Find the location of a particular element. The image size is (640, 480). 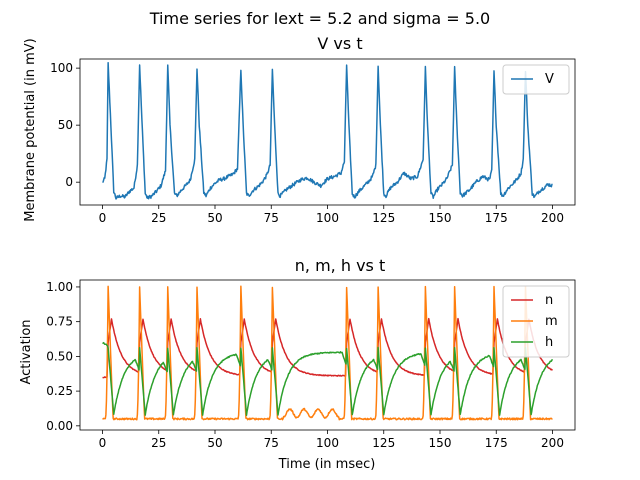

voltage-xtick-label: 75 is located at coordinates (271, 218).